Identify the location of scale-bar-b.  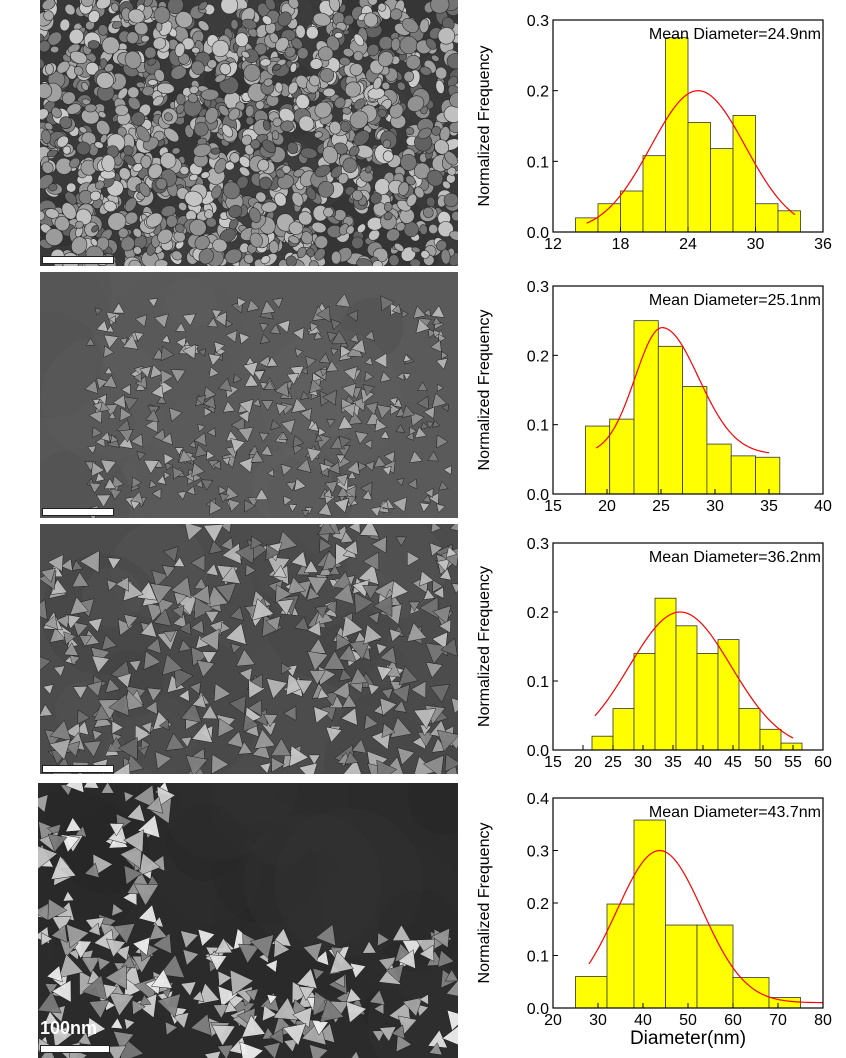
(78, 512).